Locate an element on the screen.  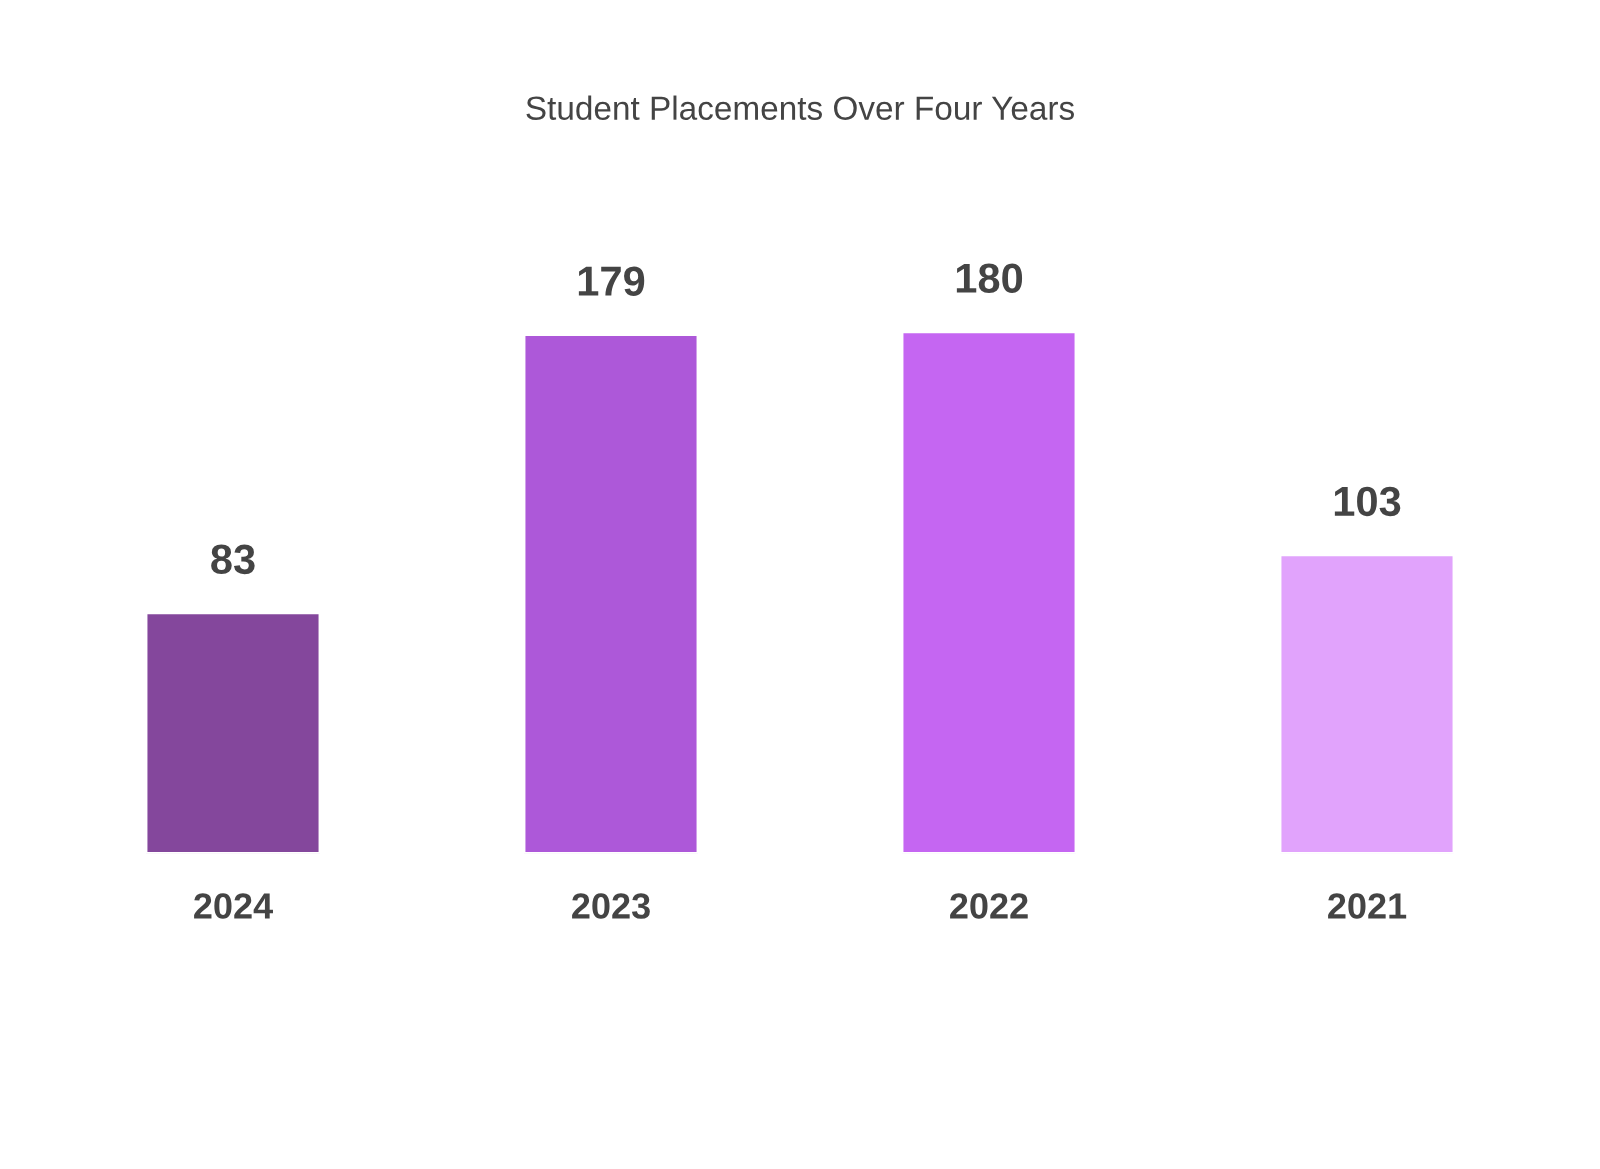
x-tick-label: 2022 is located at coordinates (989, 906).